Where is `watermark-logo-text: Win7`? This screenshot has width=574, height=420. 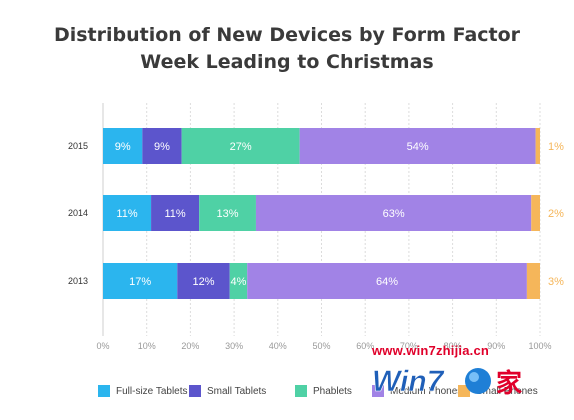
watermark-logo-text: Win7 is located at coordinates (408, 381).